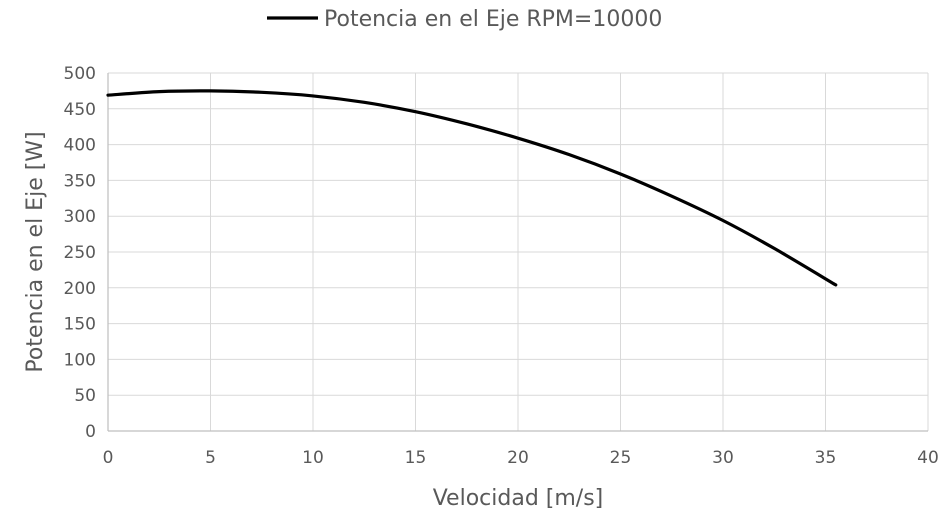 The width and height of the screenshot is (945, 518). Describe the element at coordinates (80, 181) in the screenshot. I see `y-tick-label: 350` at that location.